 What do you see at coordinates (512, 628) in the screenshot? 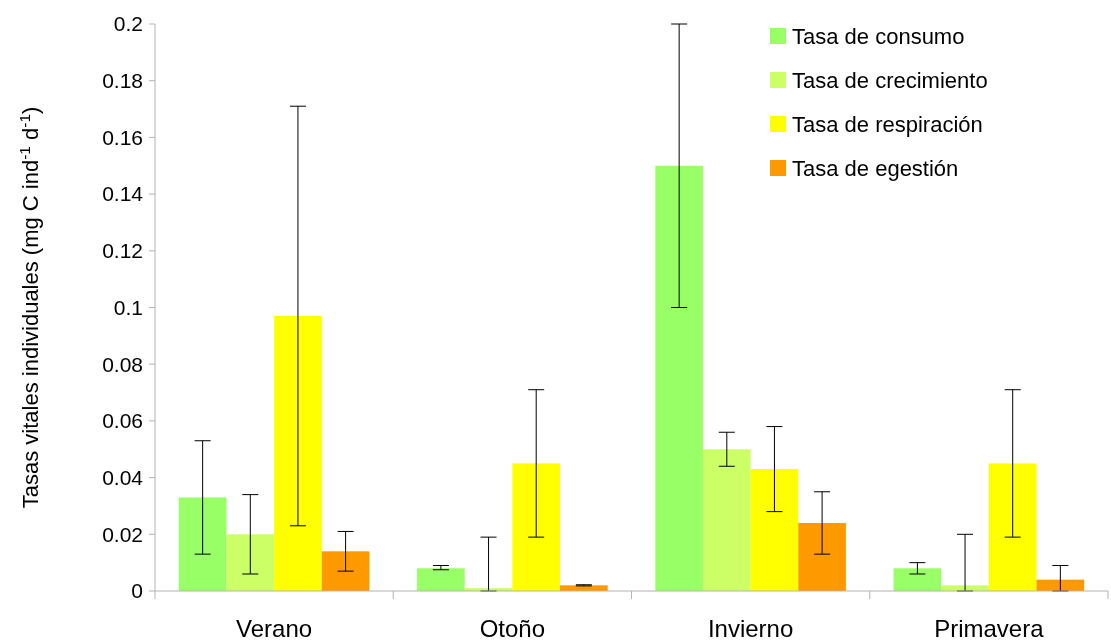
I see `x-tick-label: Otoño` at bounding box center [512, 628].